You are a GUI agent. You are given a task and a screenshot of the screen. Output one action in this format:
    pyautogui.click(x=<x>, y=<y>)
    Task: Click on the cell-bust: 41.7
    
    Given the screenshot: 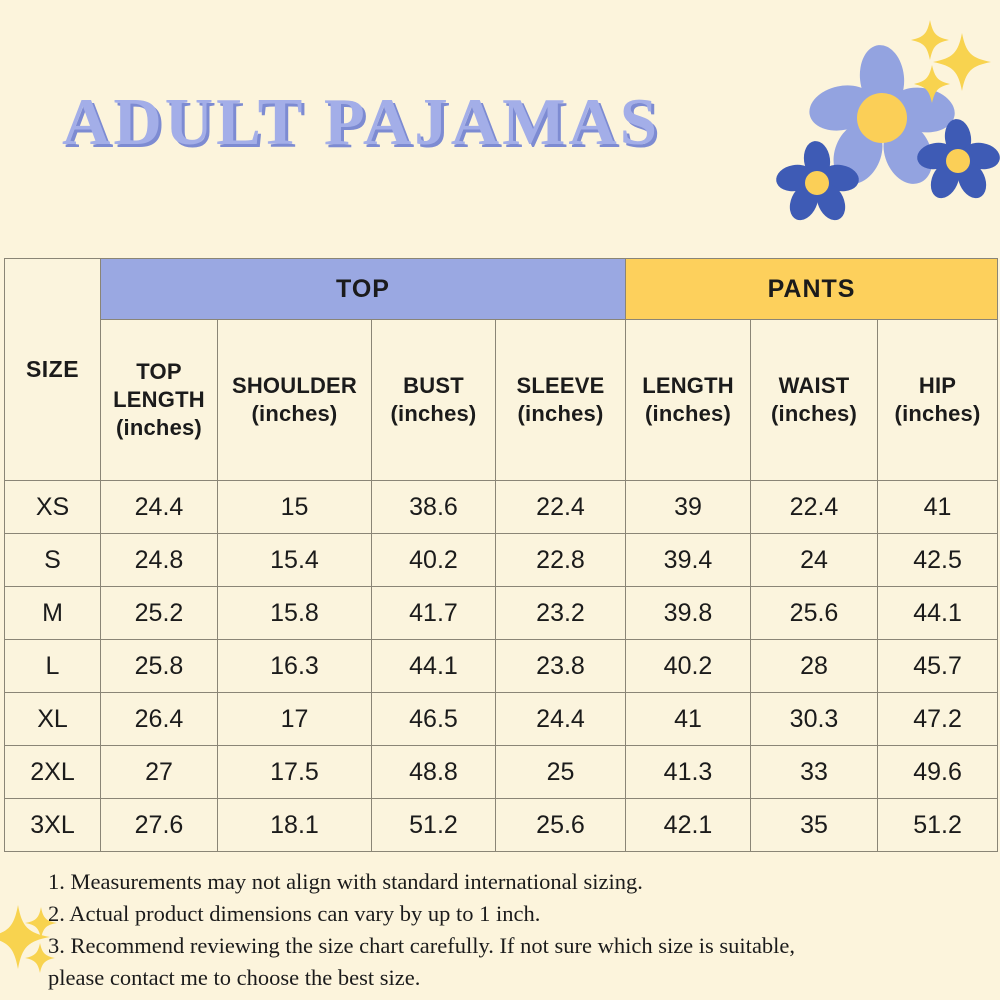 What is the action you would take?
    pyautogui.click(x=433, y=613)
    